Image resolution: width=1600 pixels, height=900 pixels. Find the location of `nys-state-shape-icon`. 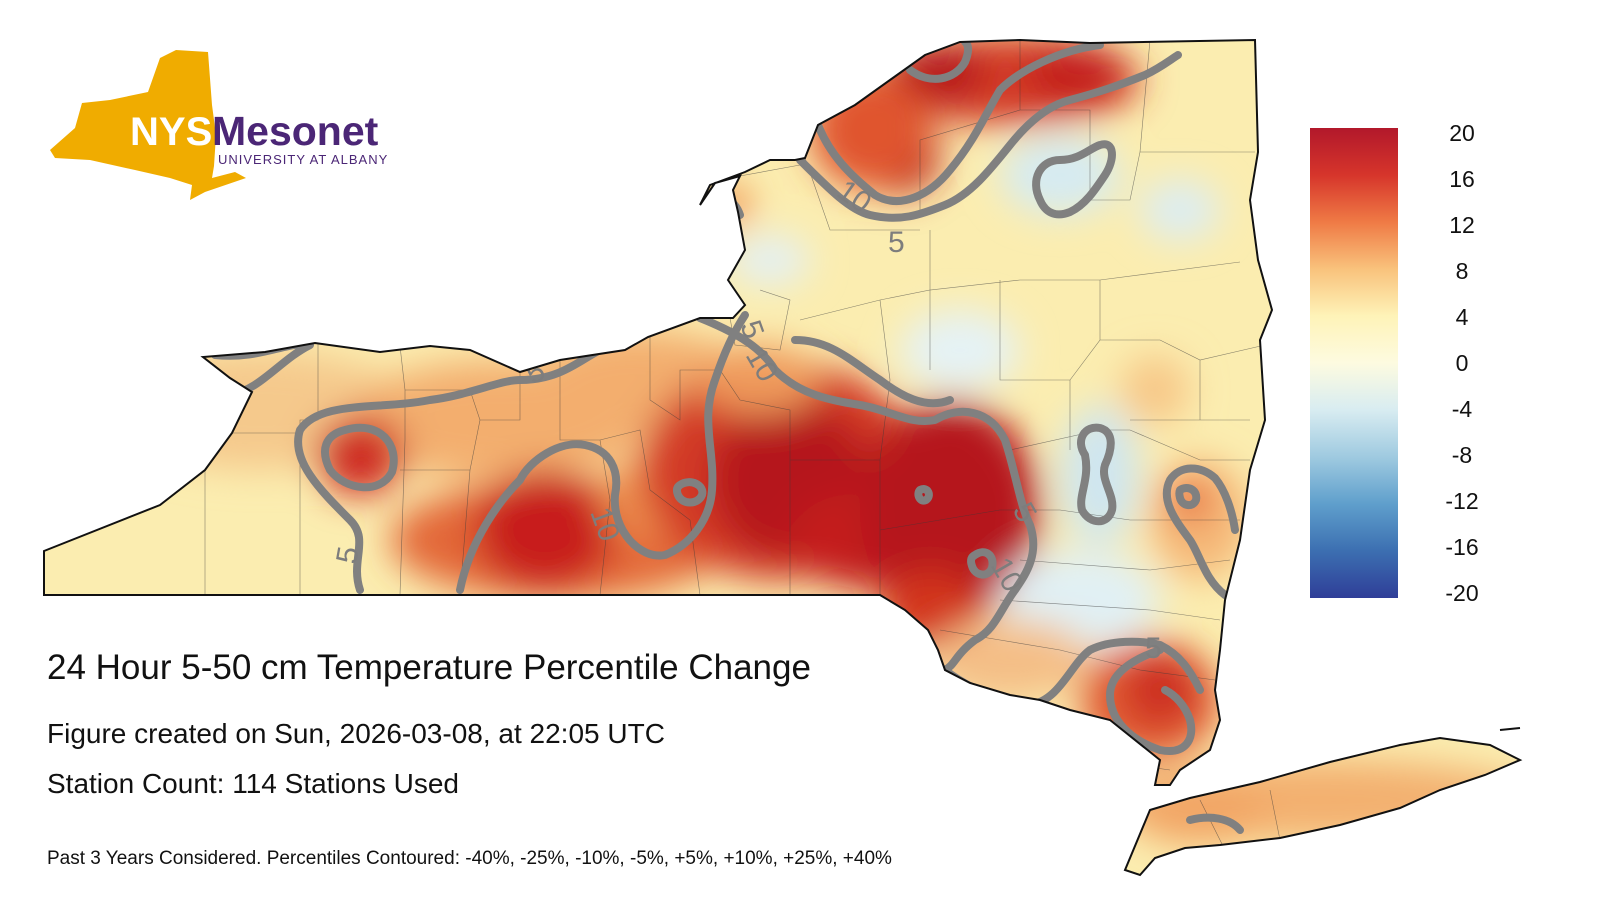

nys-state-shape-icon is located at coordinates (148, 125).